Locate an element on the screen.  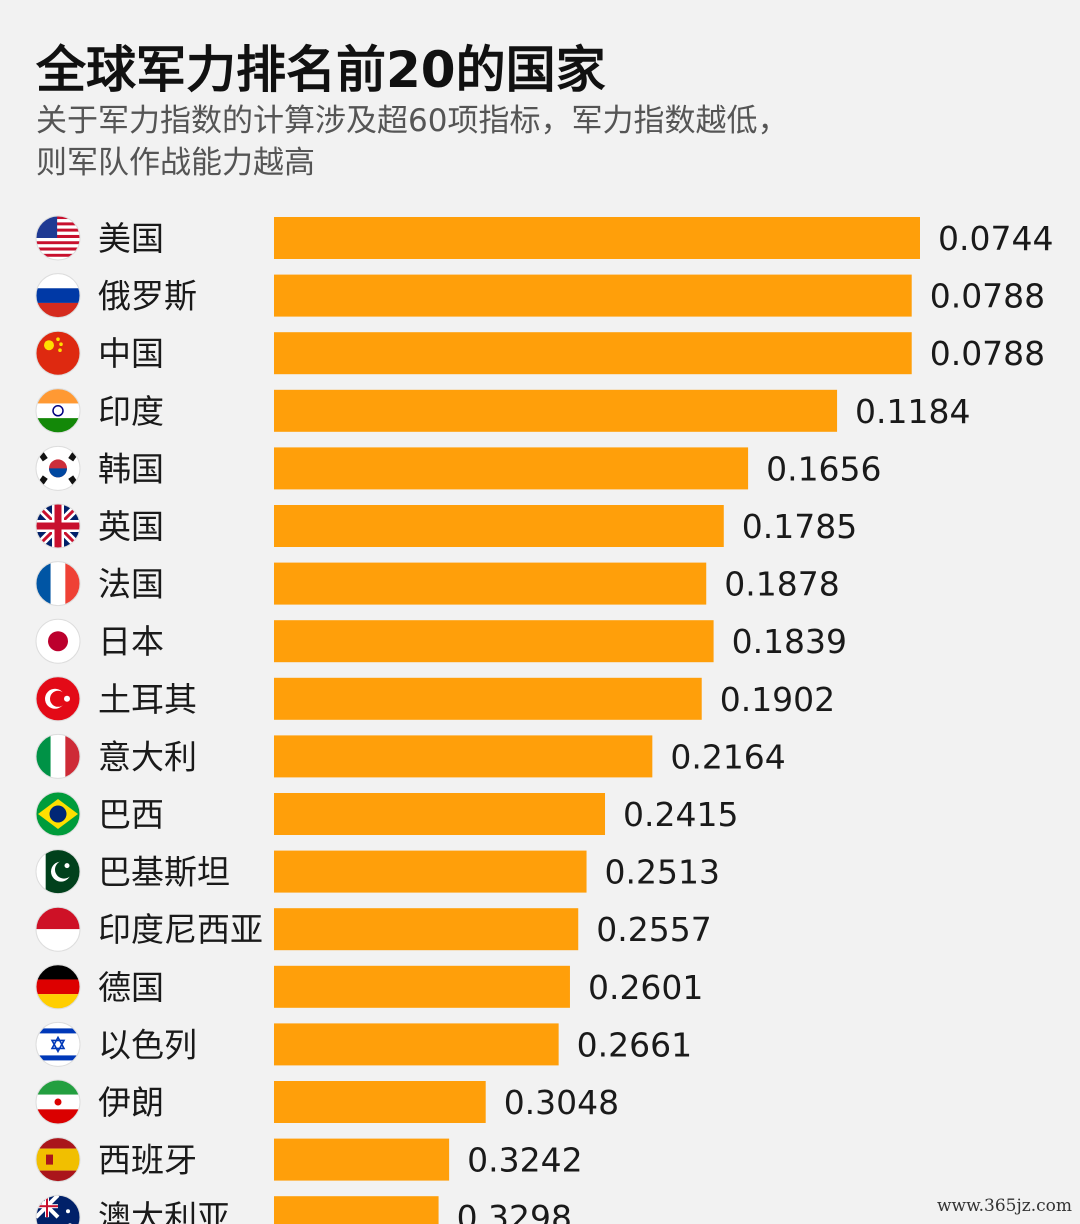
watermark: www.365jz.com is located at coordinates (1004, 1206).